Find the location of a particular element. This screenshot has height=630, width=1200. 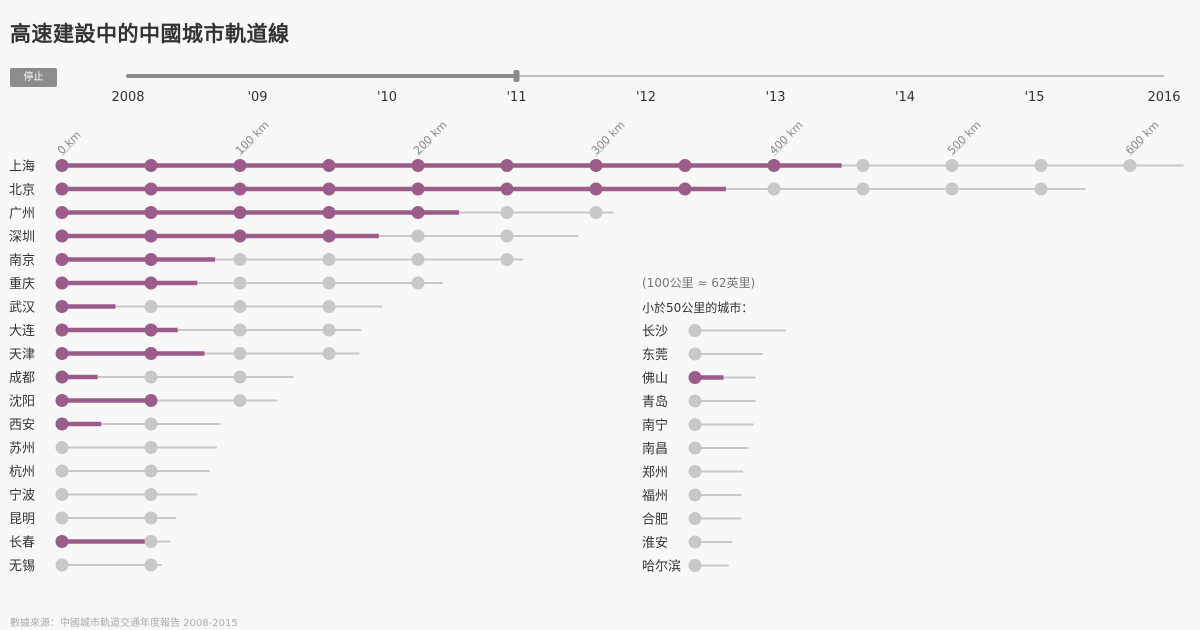

small-city-row: 东莞 is located at coordinates (702, 355).